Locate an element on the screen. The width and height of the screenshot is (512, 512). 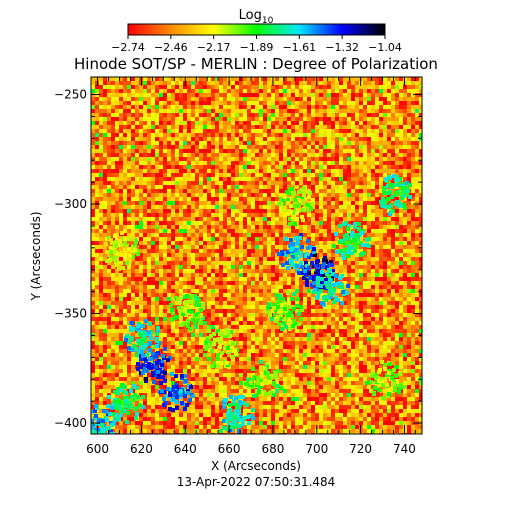
x-tick-label: 640 is located at coordinates (185, 449).